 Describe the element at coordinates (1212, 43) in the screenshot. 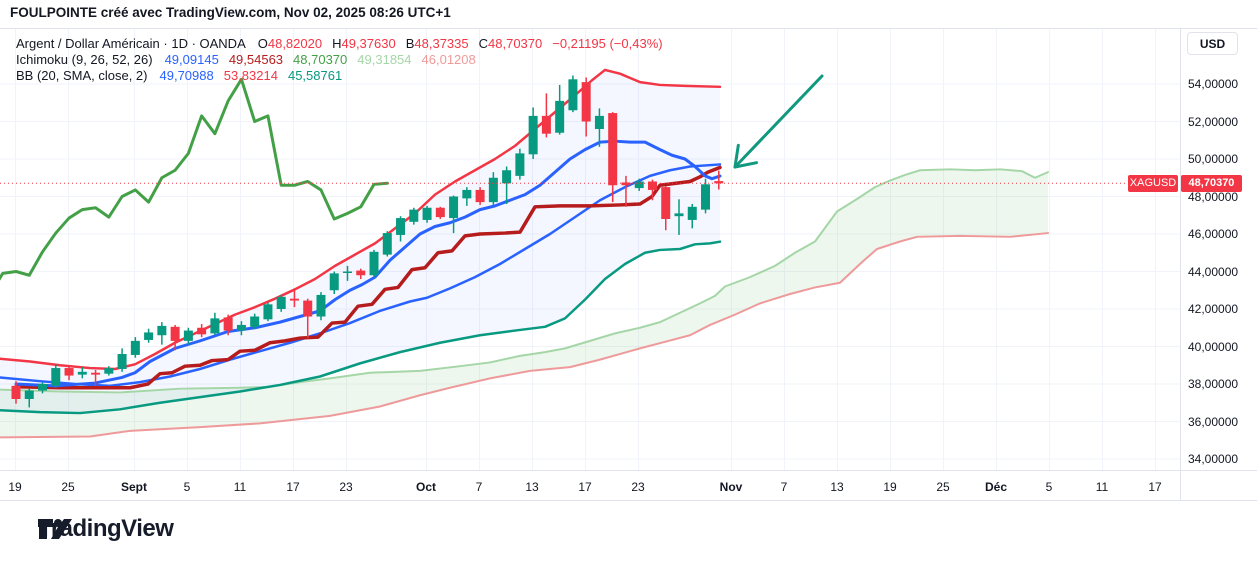

I see `currency-unit-button: USD` at that location.